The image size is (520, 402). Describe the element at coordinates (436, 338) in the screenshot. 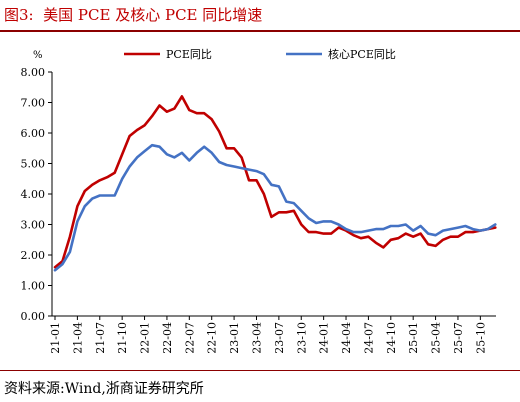

I see `x-tick-label: 25-04` at that location.